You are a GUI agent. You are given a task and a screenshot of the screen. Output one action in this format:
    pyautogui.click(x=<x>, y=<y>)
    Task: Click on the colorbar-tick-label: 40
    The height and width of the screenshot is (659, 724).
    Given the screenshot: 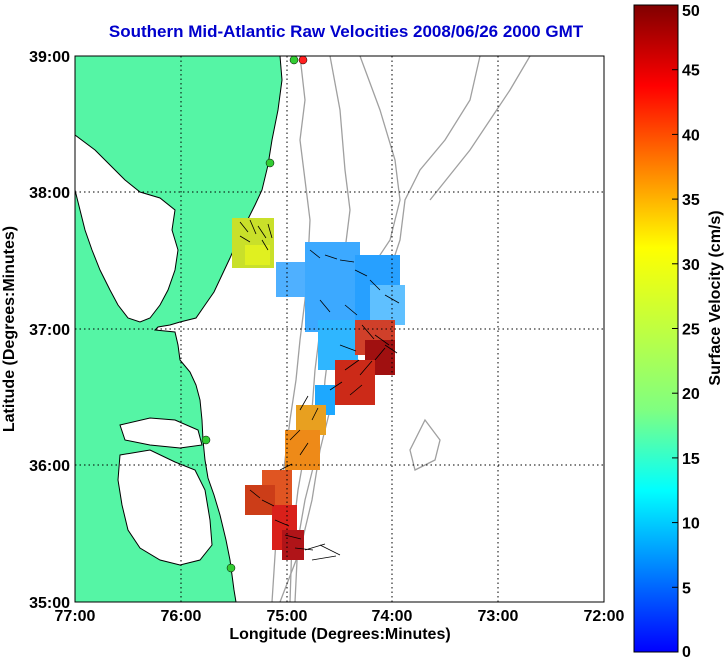 What is the action you would take?
    pyautogui.click(x=691, y=135)
    